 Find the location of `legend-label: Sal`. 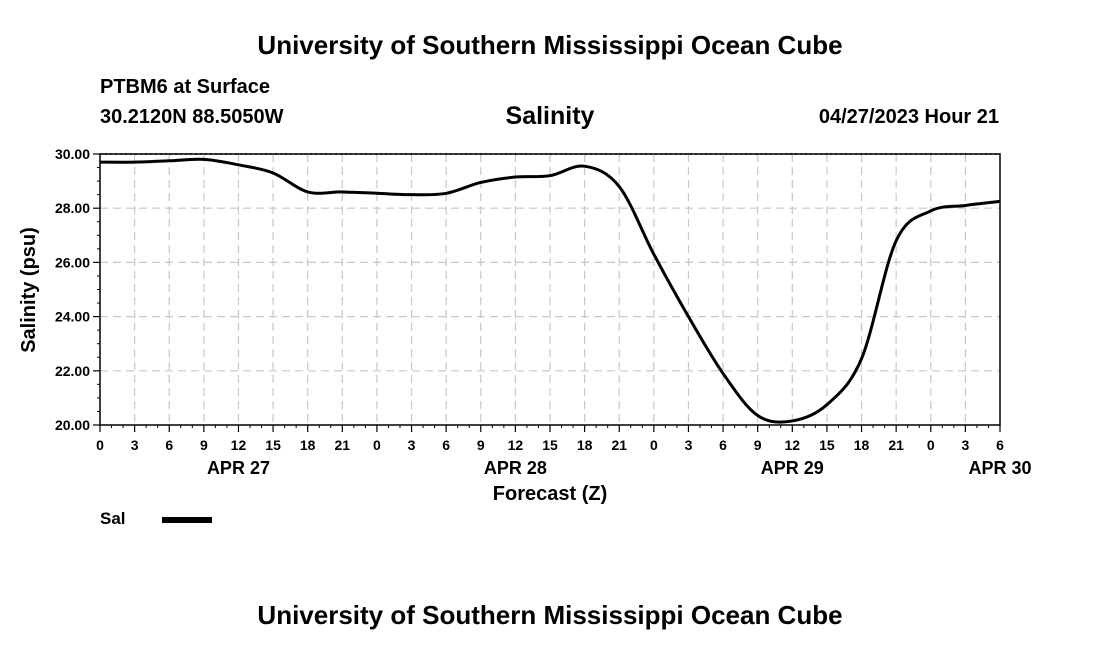

legend-label: Sal is located at coordinates (113, 518).